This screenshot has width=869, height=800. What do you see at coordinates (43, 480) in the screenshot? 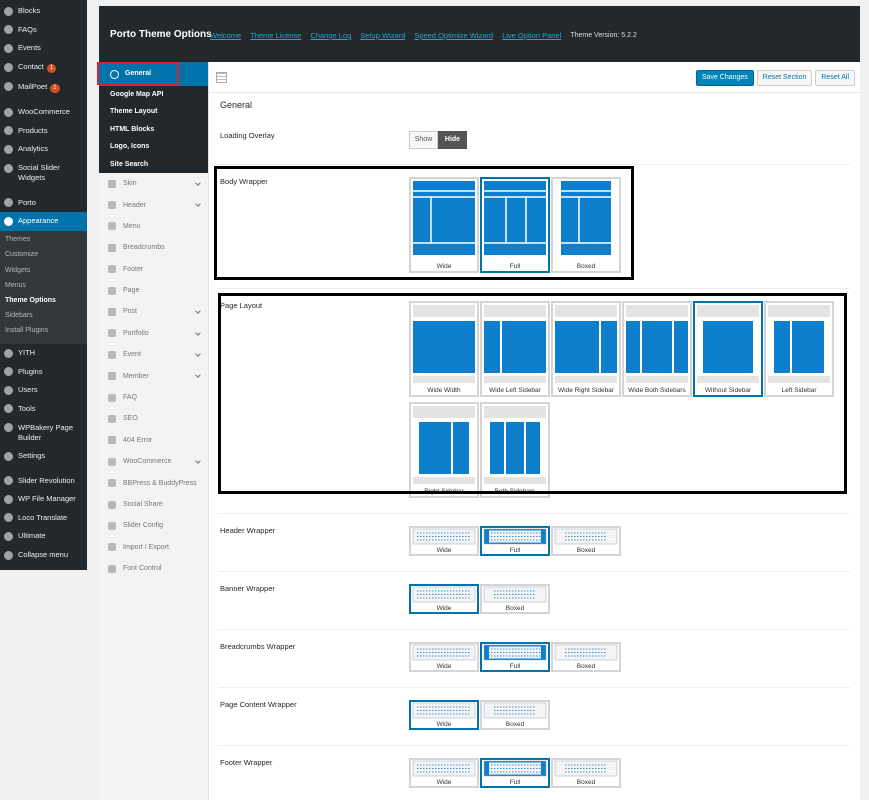
I see `menu-item: Slider Revolution` at bounding box center [43, 480].